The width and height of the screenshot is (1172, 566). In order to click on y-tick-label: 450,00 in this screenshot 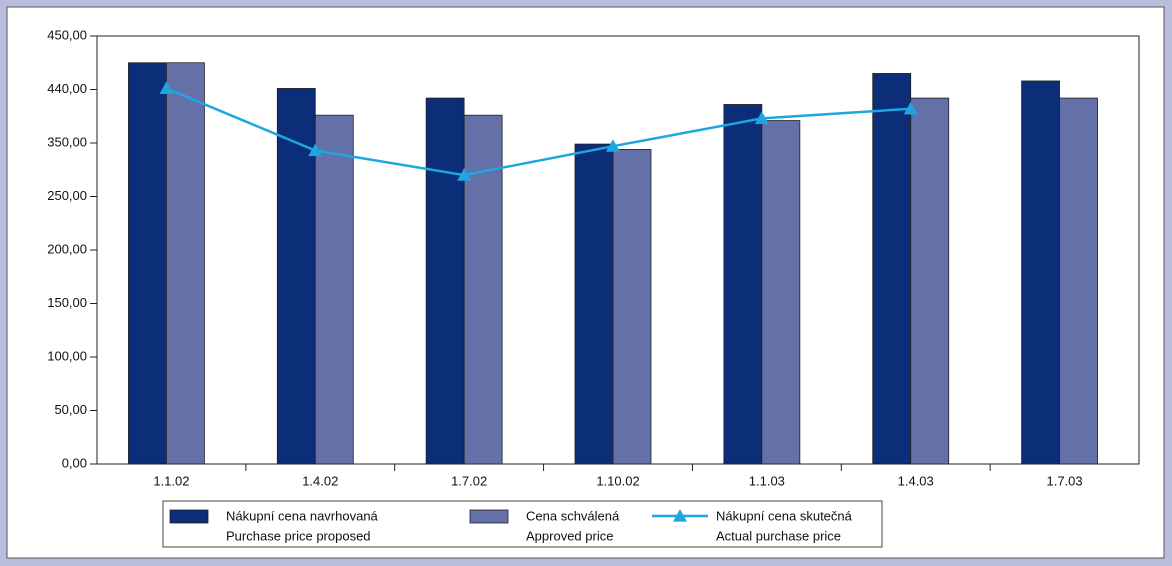, I will do `click(67, 34)`.